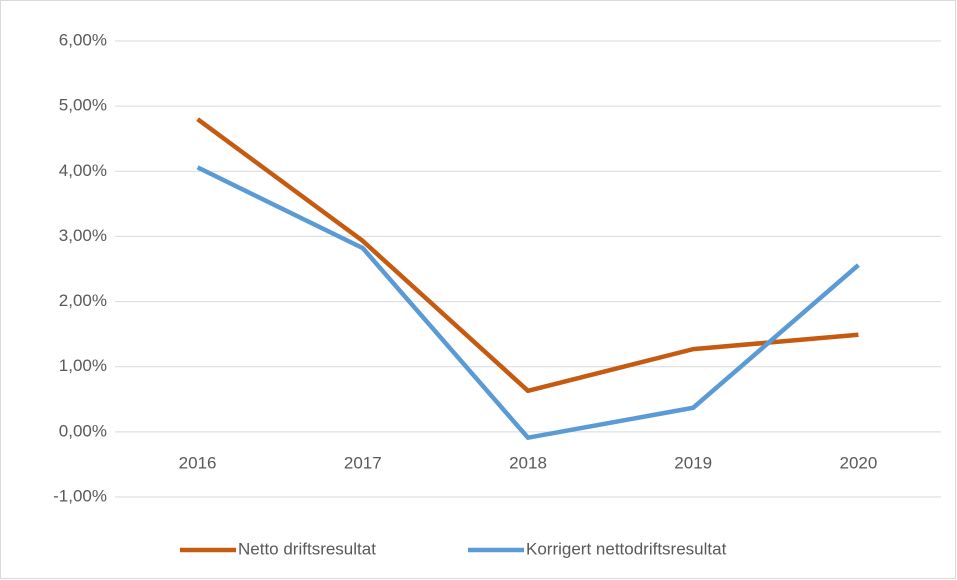  What do you see at coordinates (83, 105) in the screenshot?
I see `y-tick-label: 5,00%` at bounding box center [83, 105].